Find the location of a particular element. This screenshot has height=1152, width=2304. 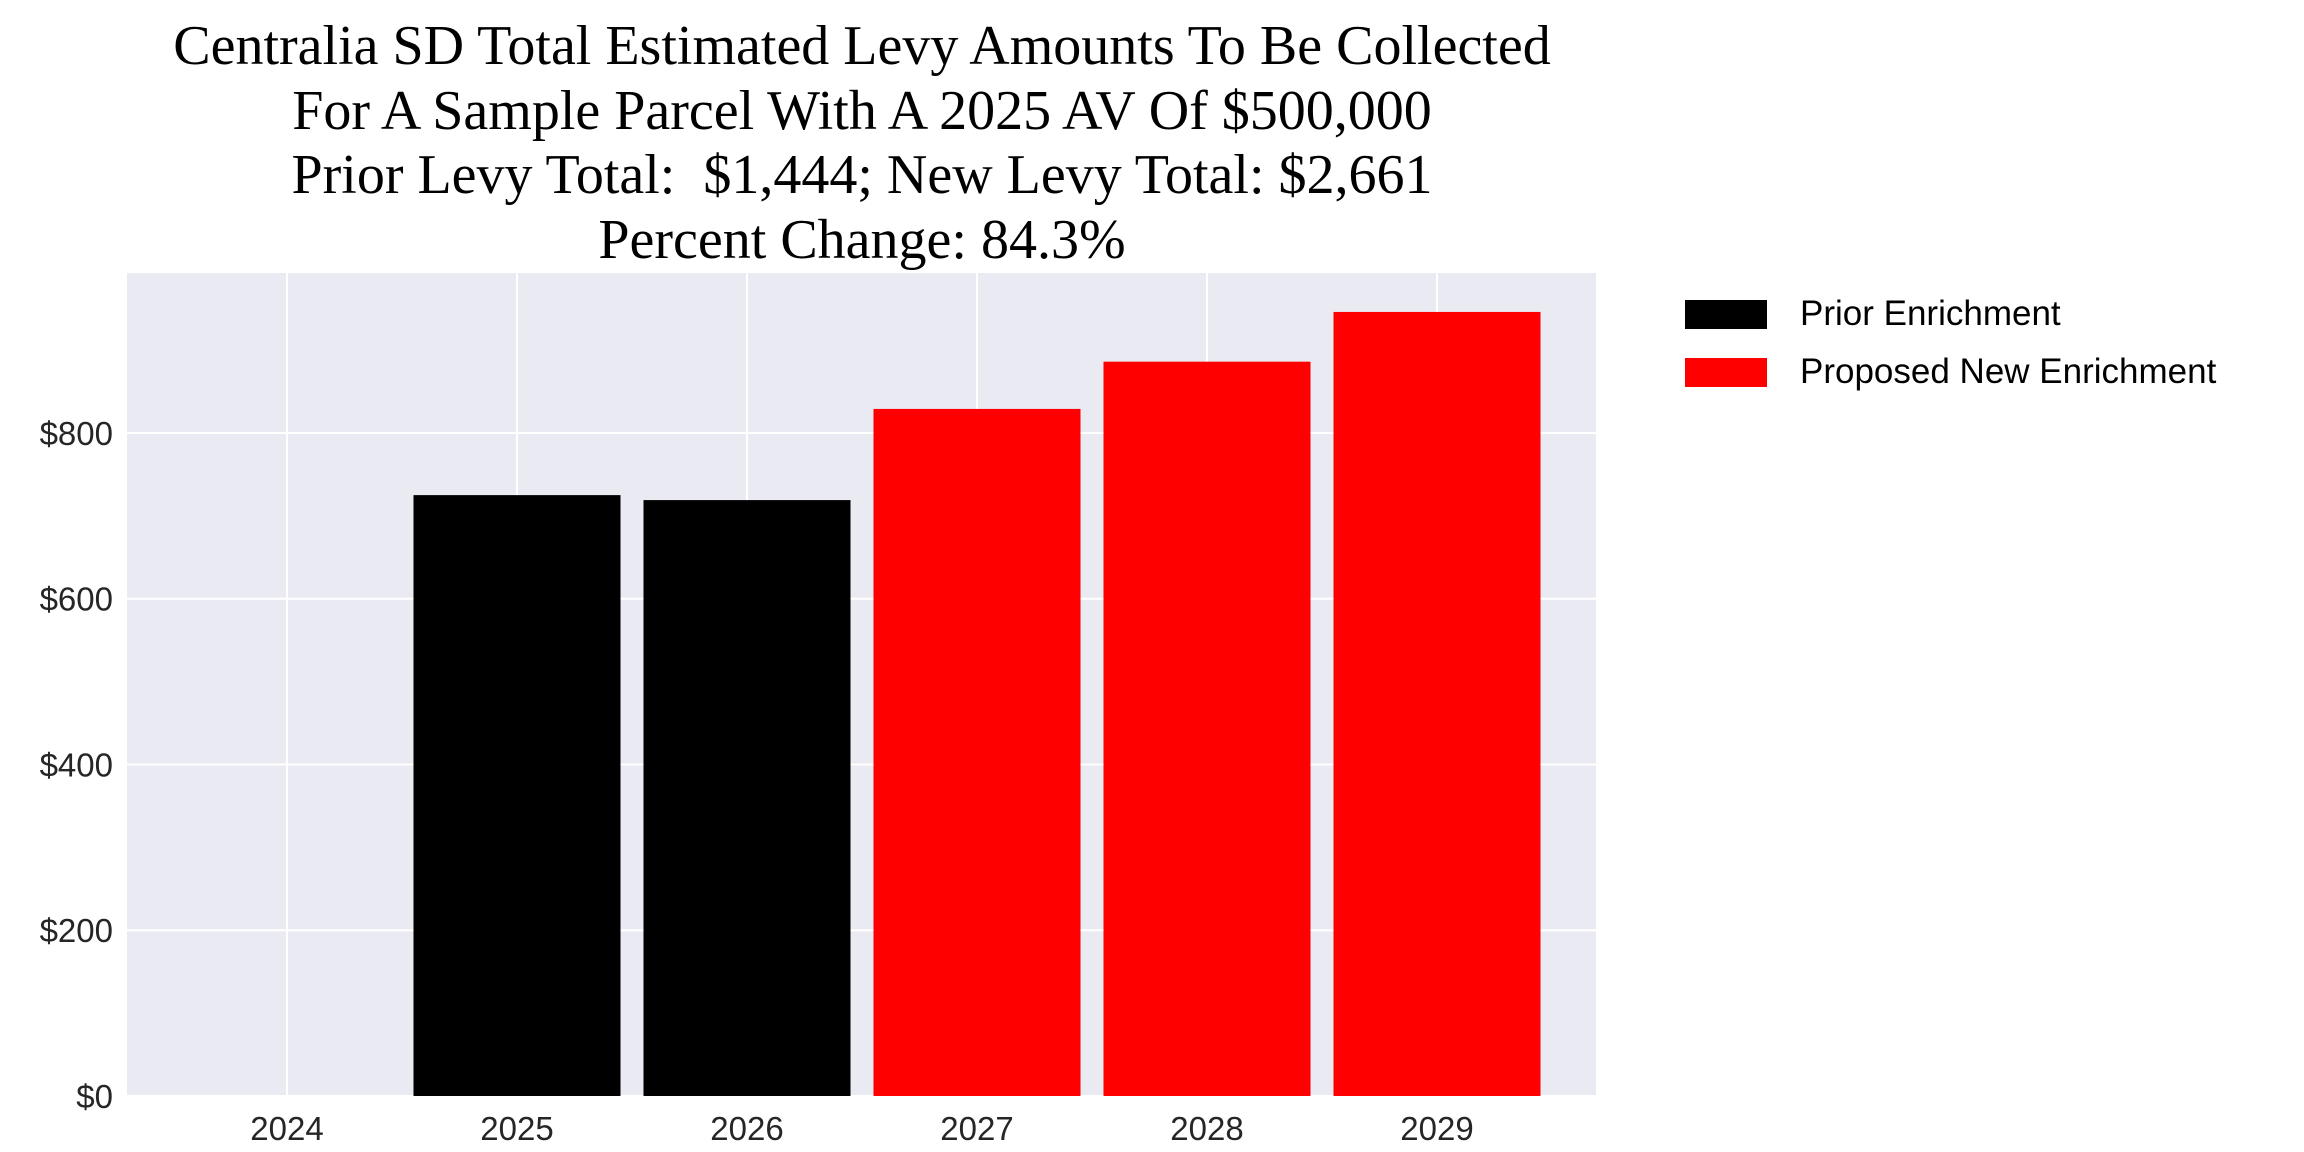

legend-item-prior: Prior Enrichment is located at coordinates (1950, 314).